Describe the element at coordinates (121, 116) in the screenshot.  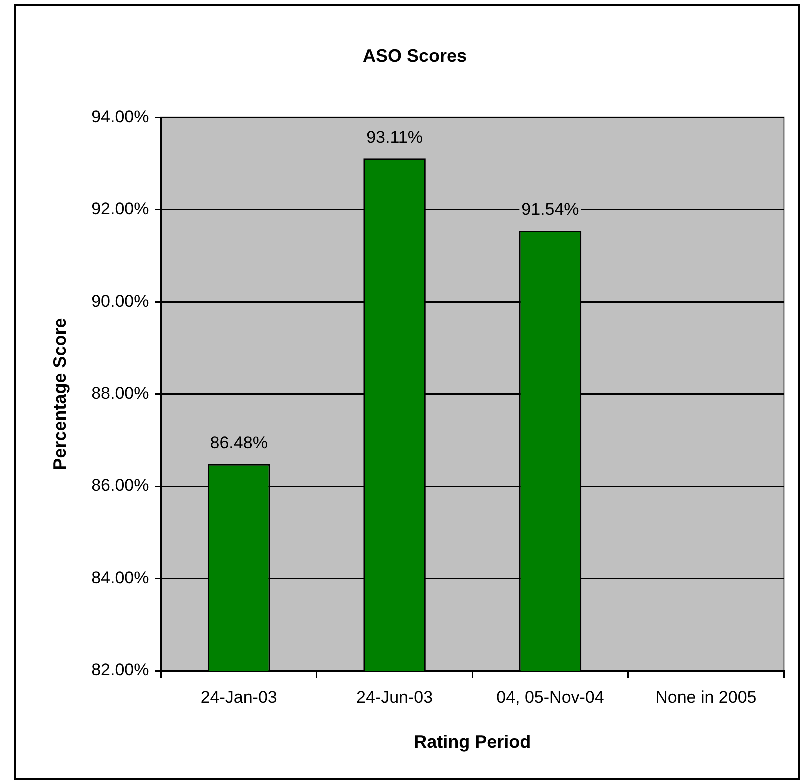
I see `y-tick-label: 94.00%` at that location.